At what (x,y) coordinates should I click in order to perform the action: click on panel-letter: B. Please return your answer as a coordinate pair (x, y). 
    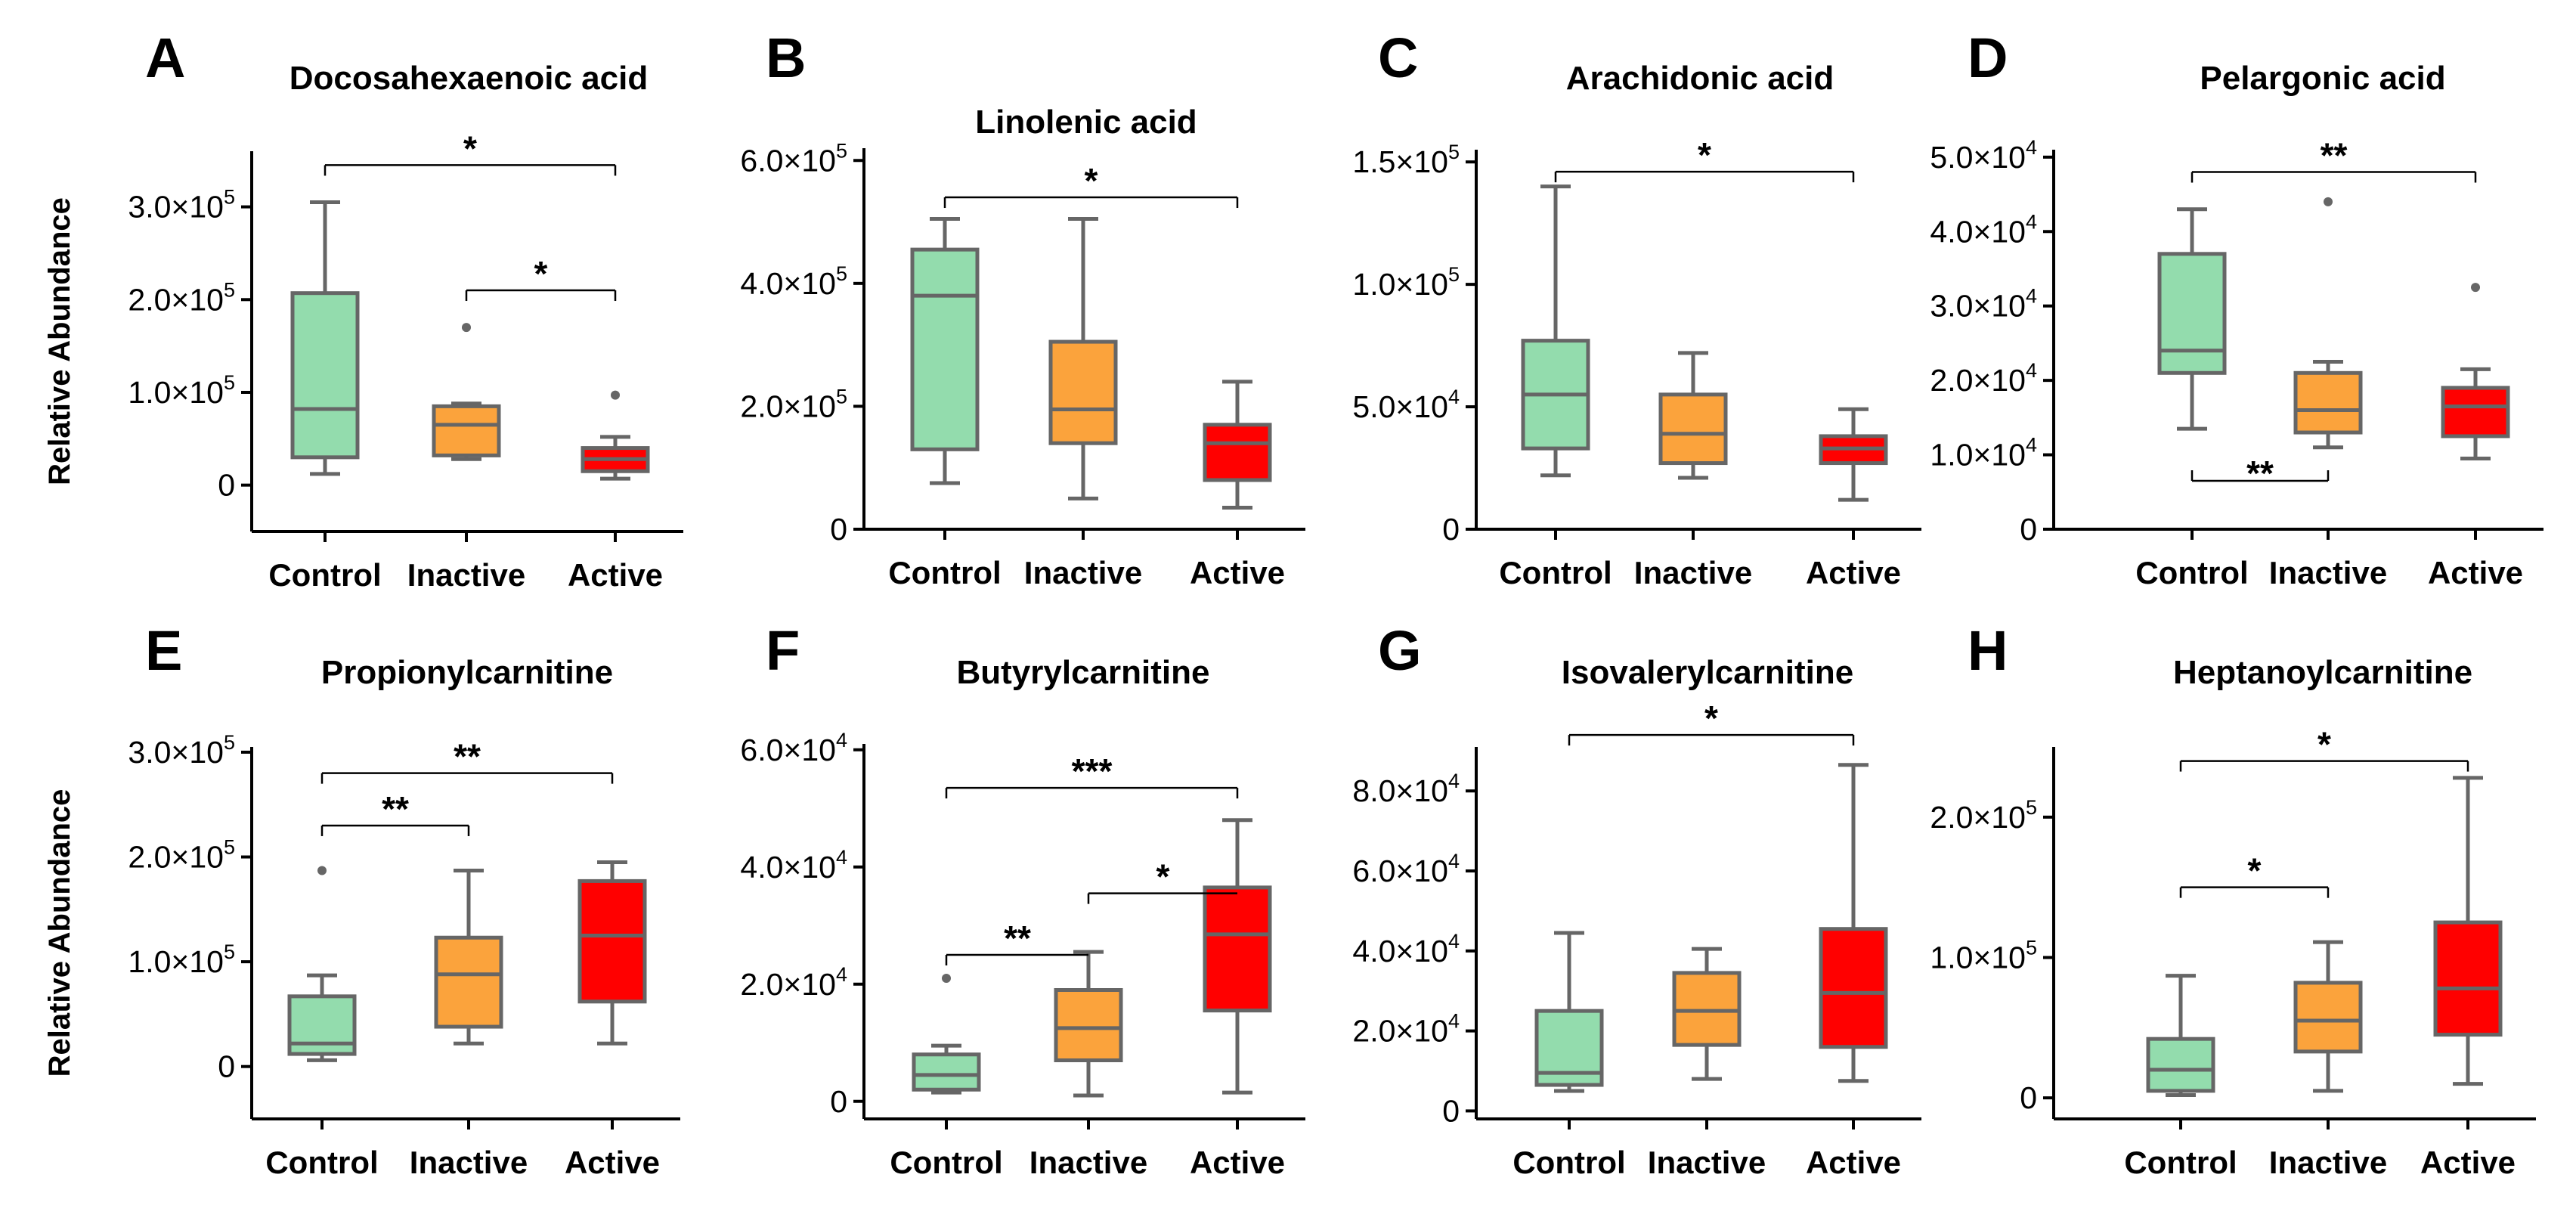
    Looking at the image, I should click on (786, 57).